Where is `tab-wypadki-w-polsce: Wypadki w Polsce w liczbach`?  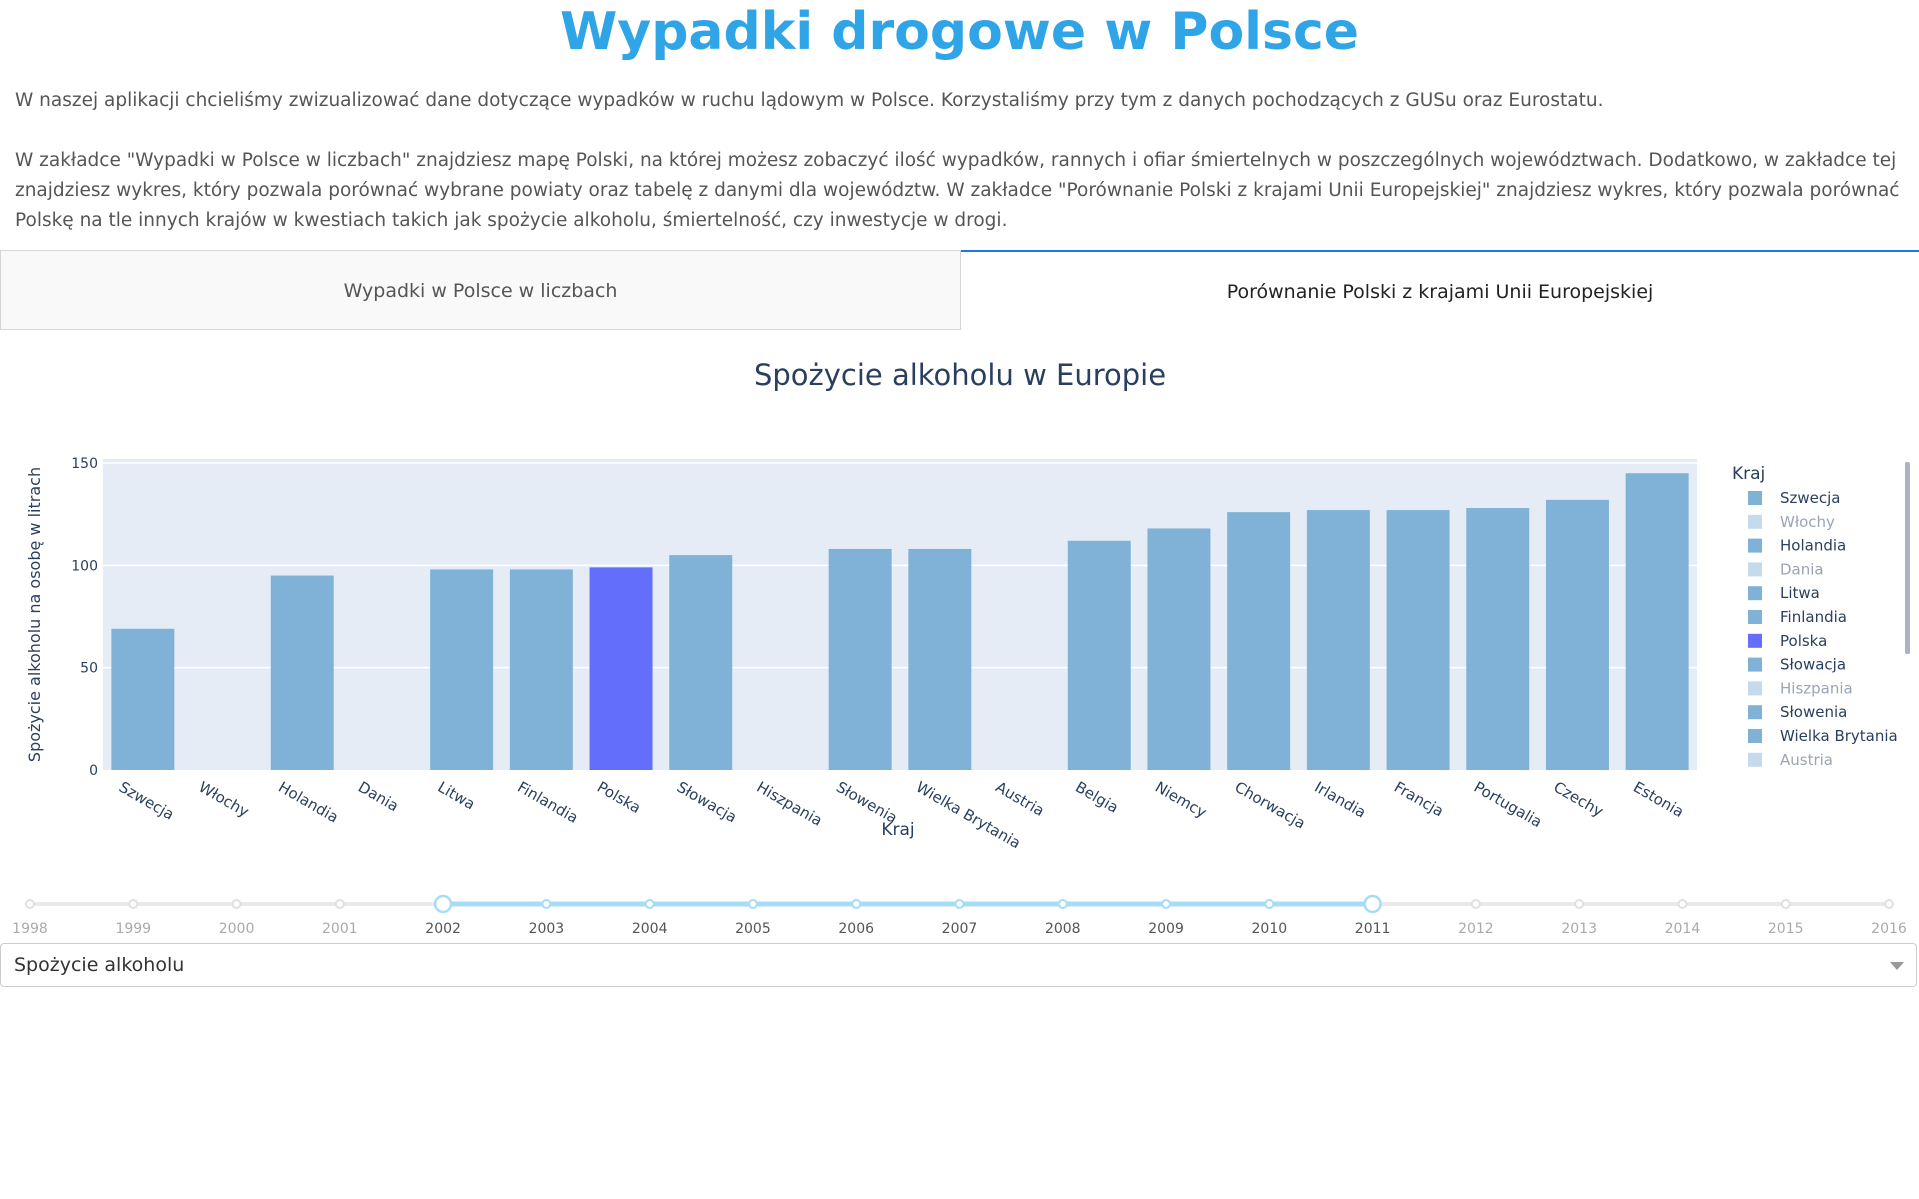 tab-wypadki-w-polsce: Wypadki w Polsce w liczbach is located at coordinates (480, 290).